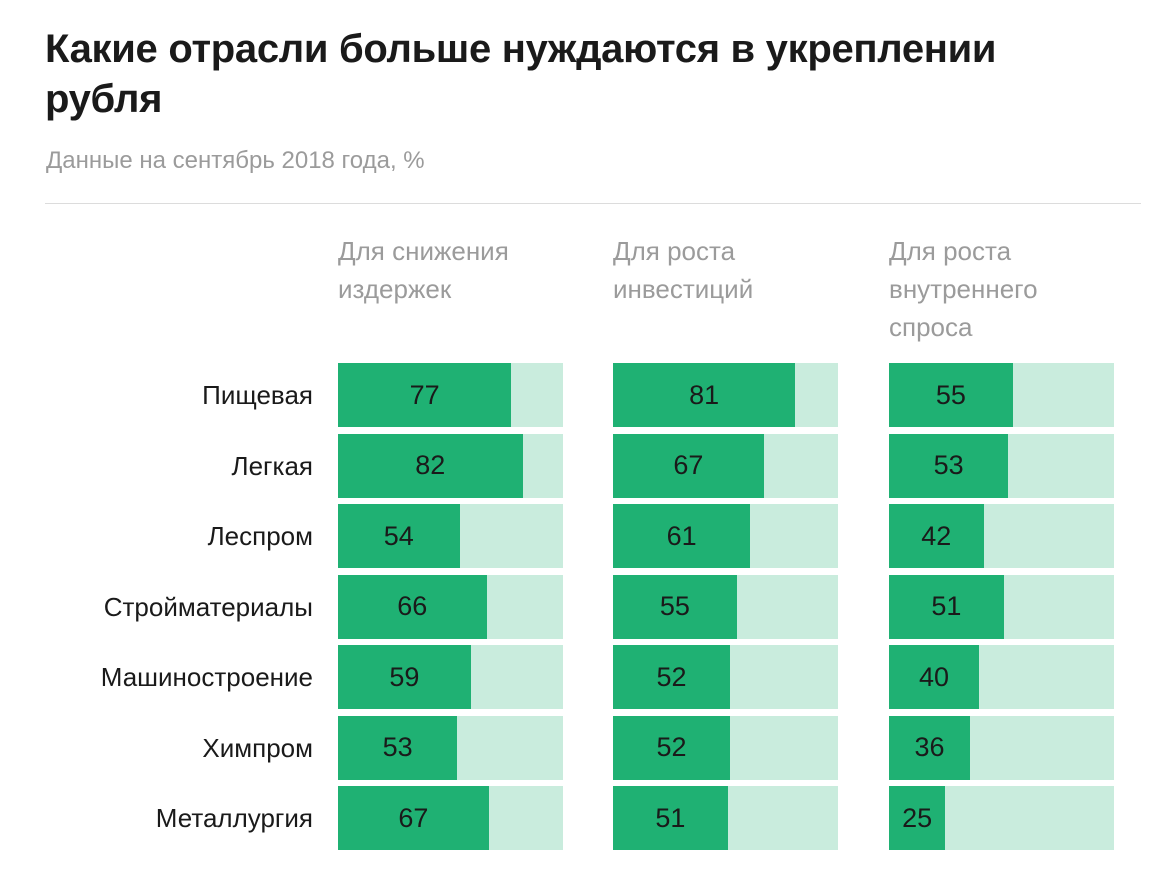  I want to click on data-label: 81, so click(704, 394).